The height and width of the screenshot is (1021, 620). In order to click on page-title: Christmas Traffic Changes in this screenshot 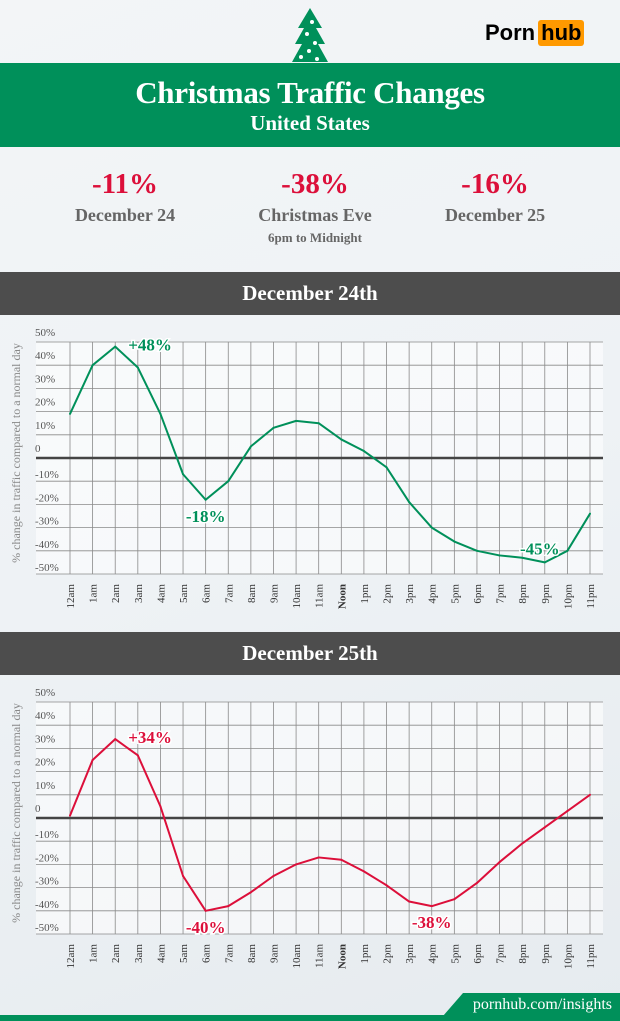, I will do `click(310, 92)`.